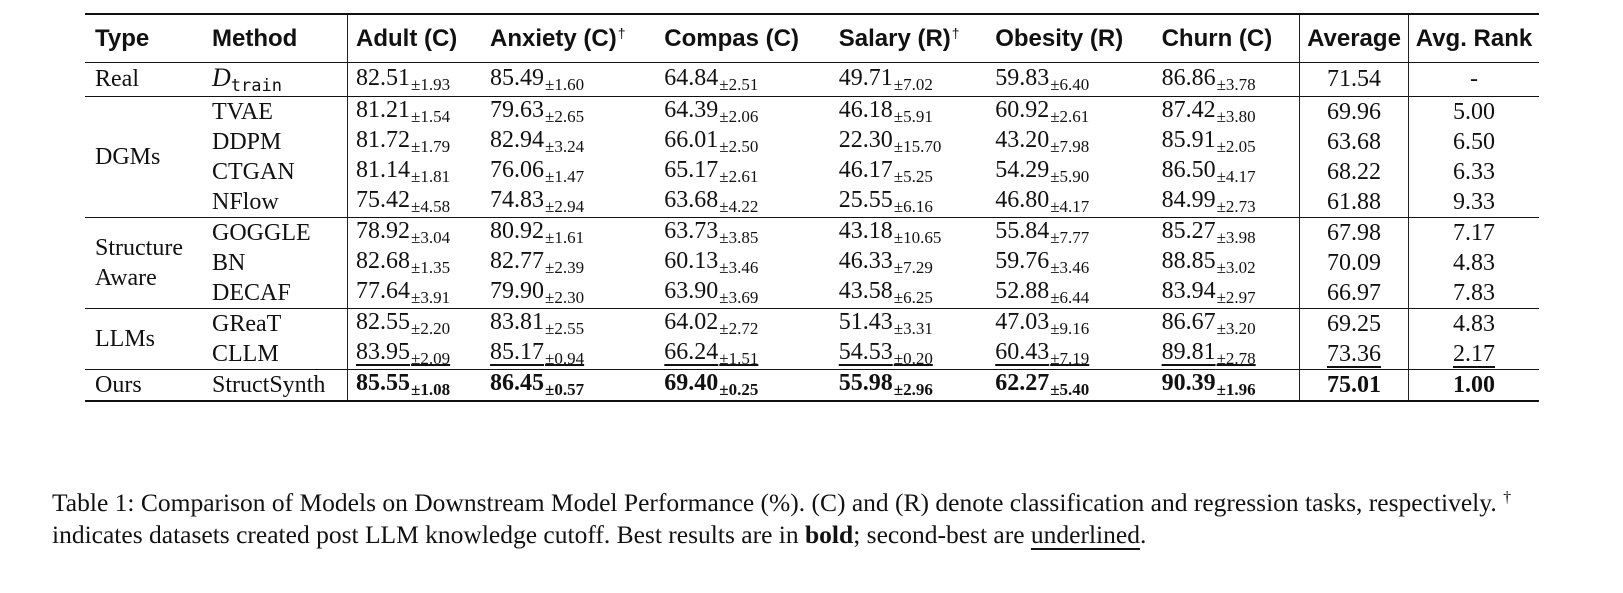 The height and width of the screenshot is (593, 1623). I want to click on score: 82.55±2.20, so click(403, 323).